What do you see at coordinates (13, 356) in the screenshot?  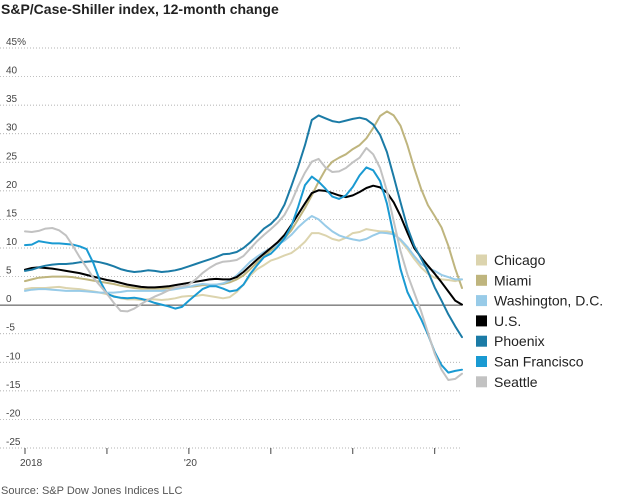 I see `y-tick-label: -10` at bounding box center [13, 356].